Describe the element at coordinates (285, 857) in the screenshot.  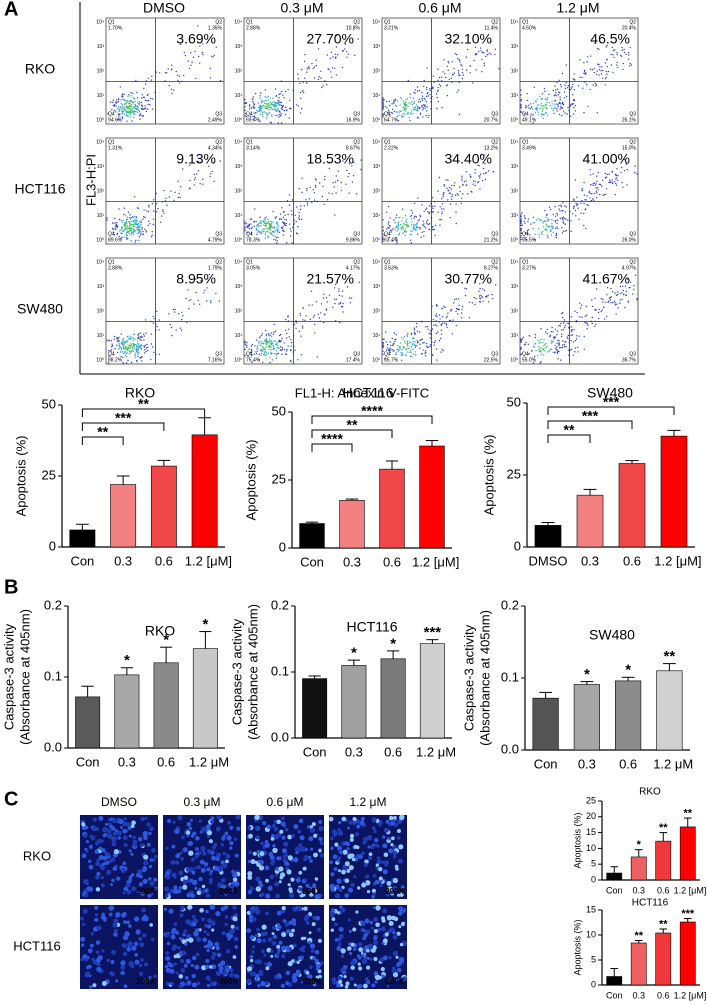
I see `micrograph: 200X` at that location.